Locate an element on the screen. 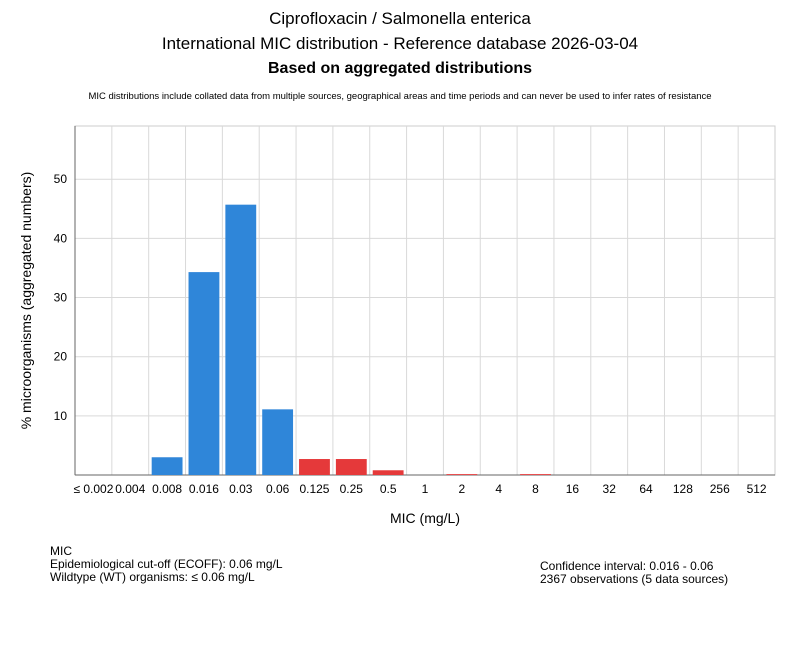 The width and height of the screenshot is (800, 650). y-tick-label: 20 is located at coordinates (61, 357).